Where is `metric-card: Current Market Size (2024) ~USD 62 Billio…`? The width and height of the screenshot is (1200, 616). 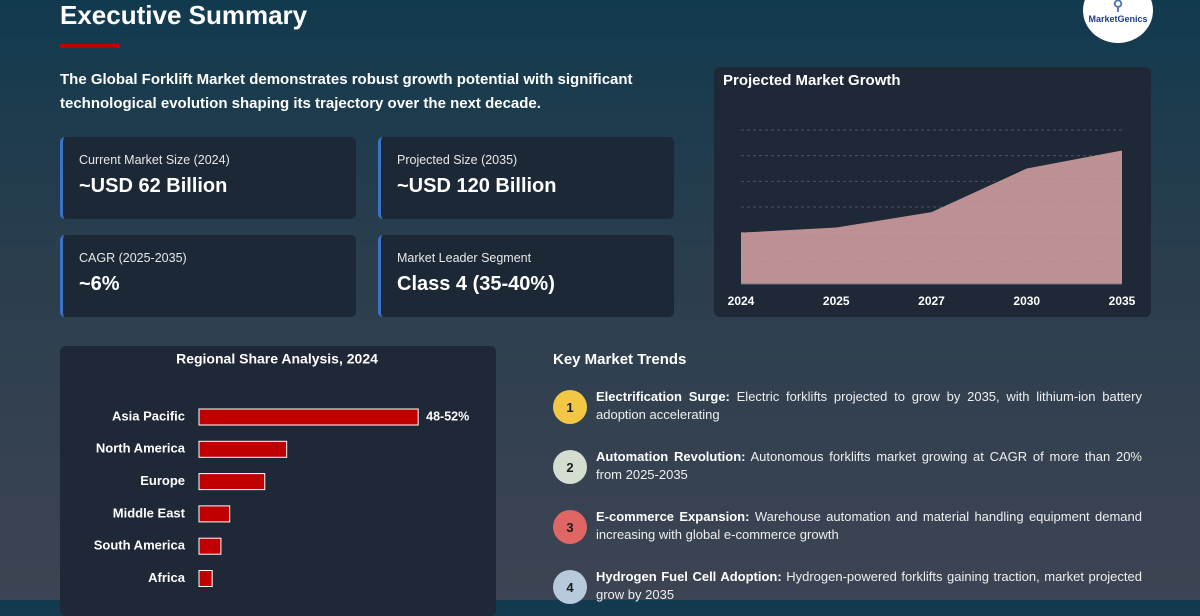 metric-card: Current Market Size (2024) ~USD 62 Billio… is located at coordinates (208, 178).